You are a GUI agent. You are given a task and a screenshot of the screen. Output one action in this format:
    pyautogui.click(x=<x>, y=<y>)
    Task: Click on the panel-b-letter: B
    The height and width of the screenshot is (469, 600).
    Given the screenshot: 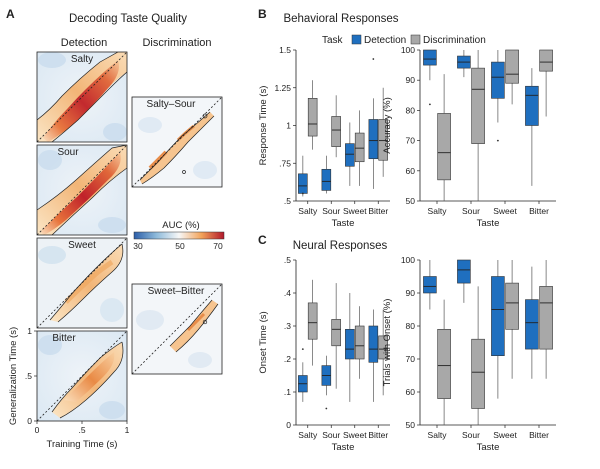 What is the action you would take?
    pyautogui.click(x=262, y=14)
    